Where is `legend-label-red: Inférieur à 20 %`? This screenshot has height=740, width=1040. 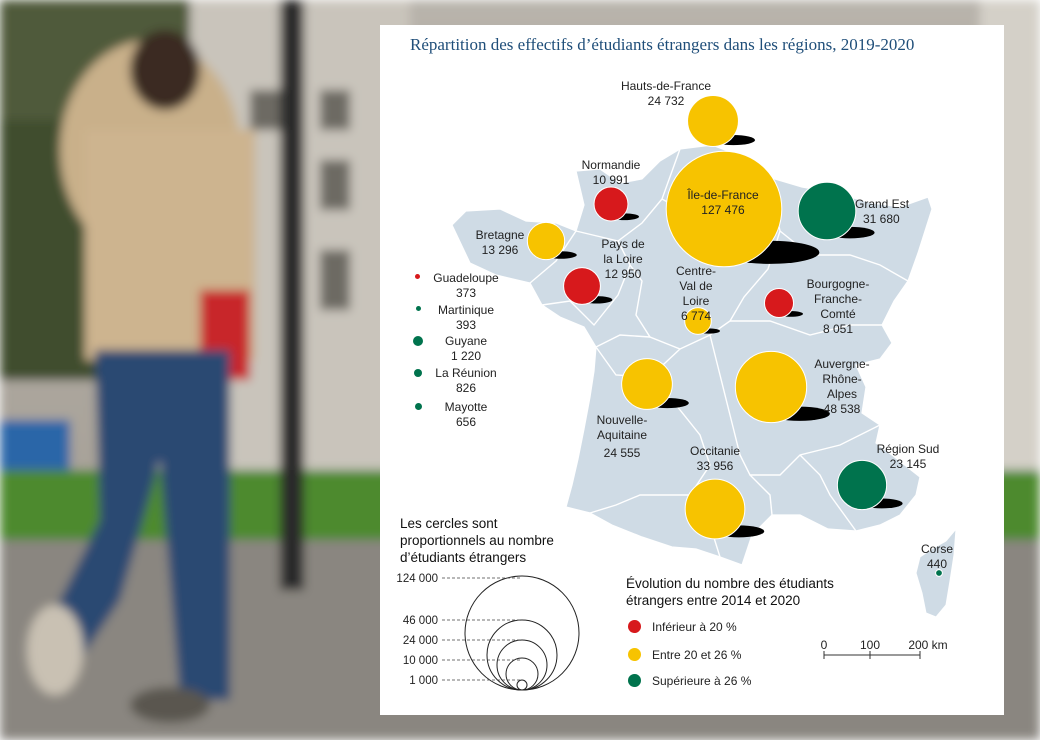
legend-label-red: Inférieur à 20 % is located at coordinates (694, 627).